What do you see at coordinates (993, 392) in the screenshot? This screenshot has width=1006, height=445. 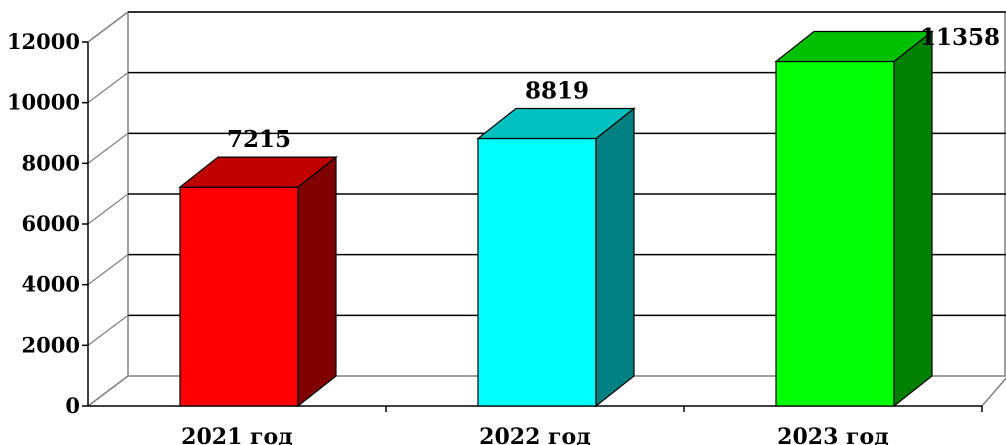 I see `floor-right-edge` at bounding box center [993, 392].